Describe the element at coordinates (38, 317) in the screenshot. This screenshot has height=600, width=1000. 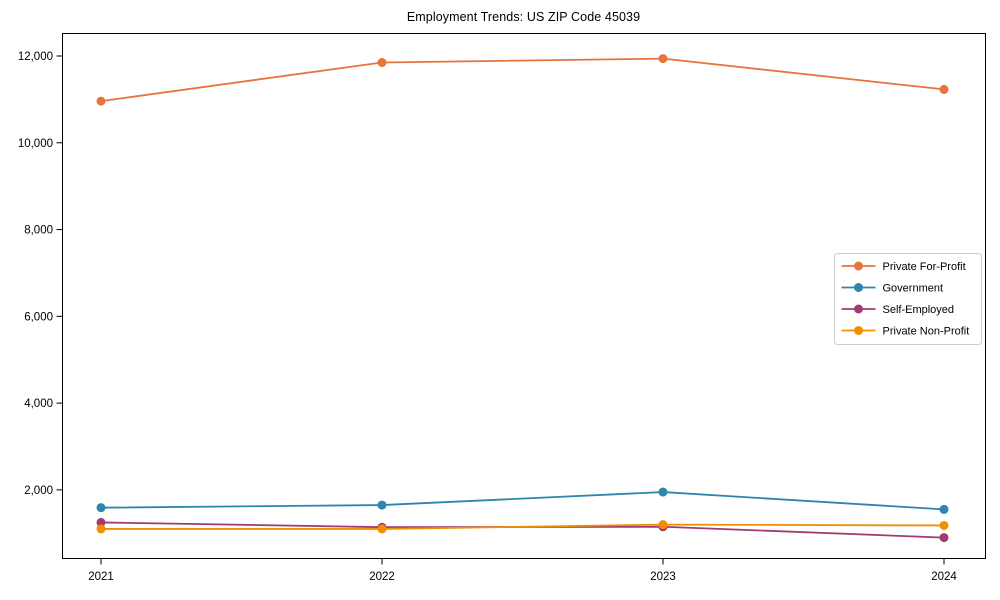
I see `y-tick-label: 6,000` at that location.